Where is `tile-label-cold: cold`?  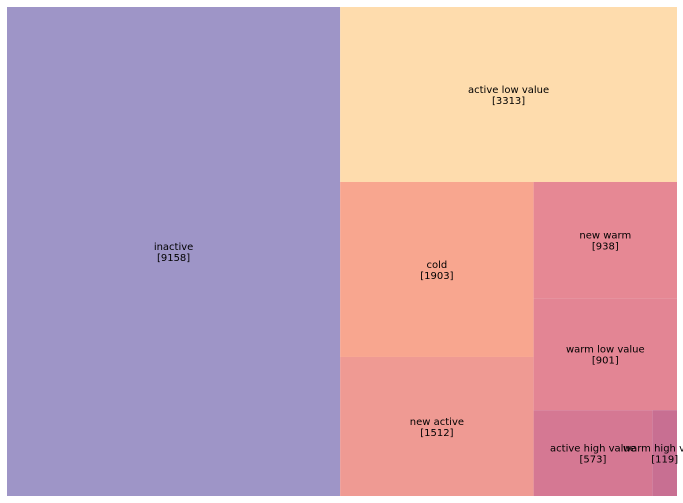 tile-label-cold: cold is located at coordinates (437, 265).